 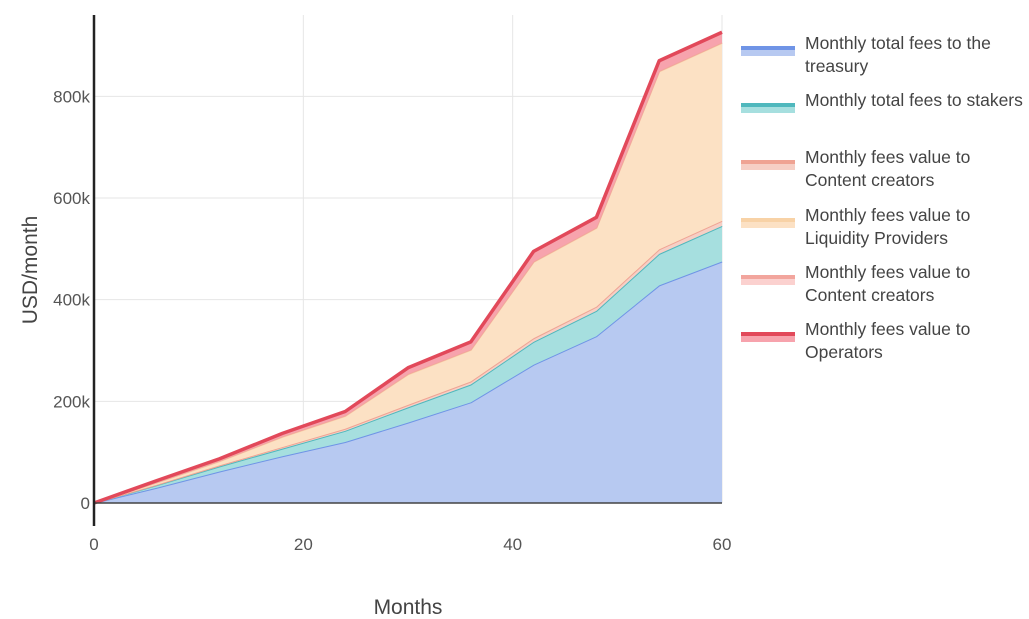 I want to click on legend-item: Monthly fees value to Operators, so click(x=885, y=346).